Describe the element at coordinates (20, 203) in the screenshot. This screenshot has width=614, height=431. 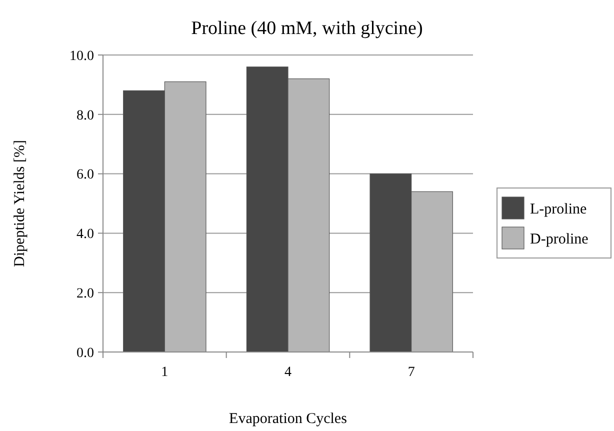
I see `y-axis-title: Dipeptide Yields [%]` at that location.